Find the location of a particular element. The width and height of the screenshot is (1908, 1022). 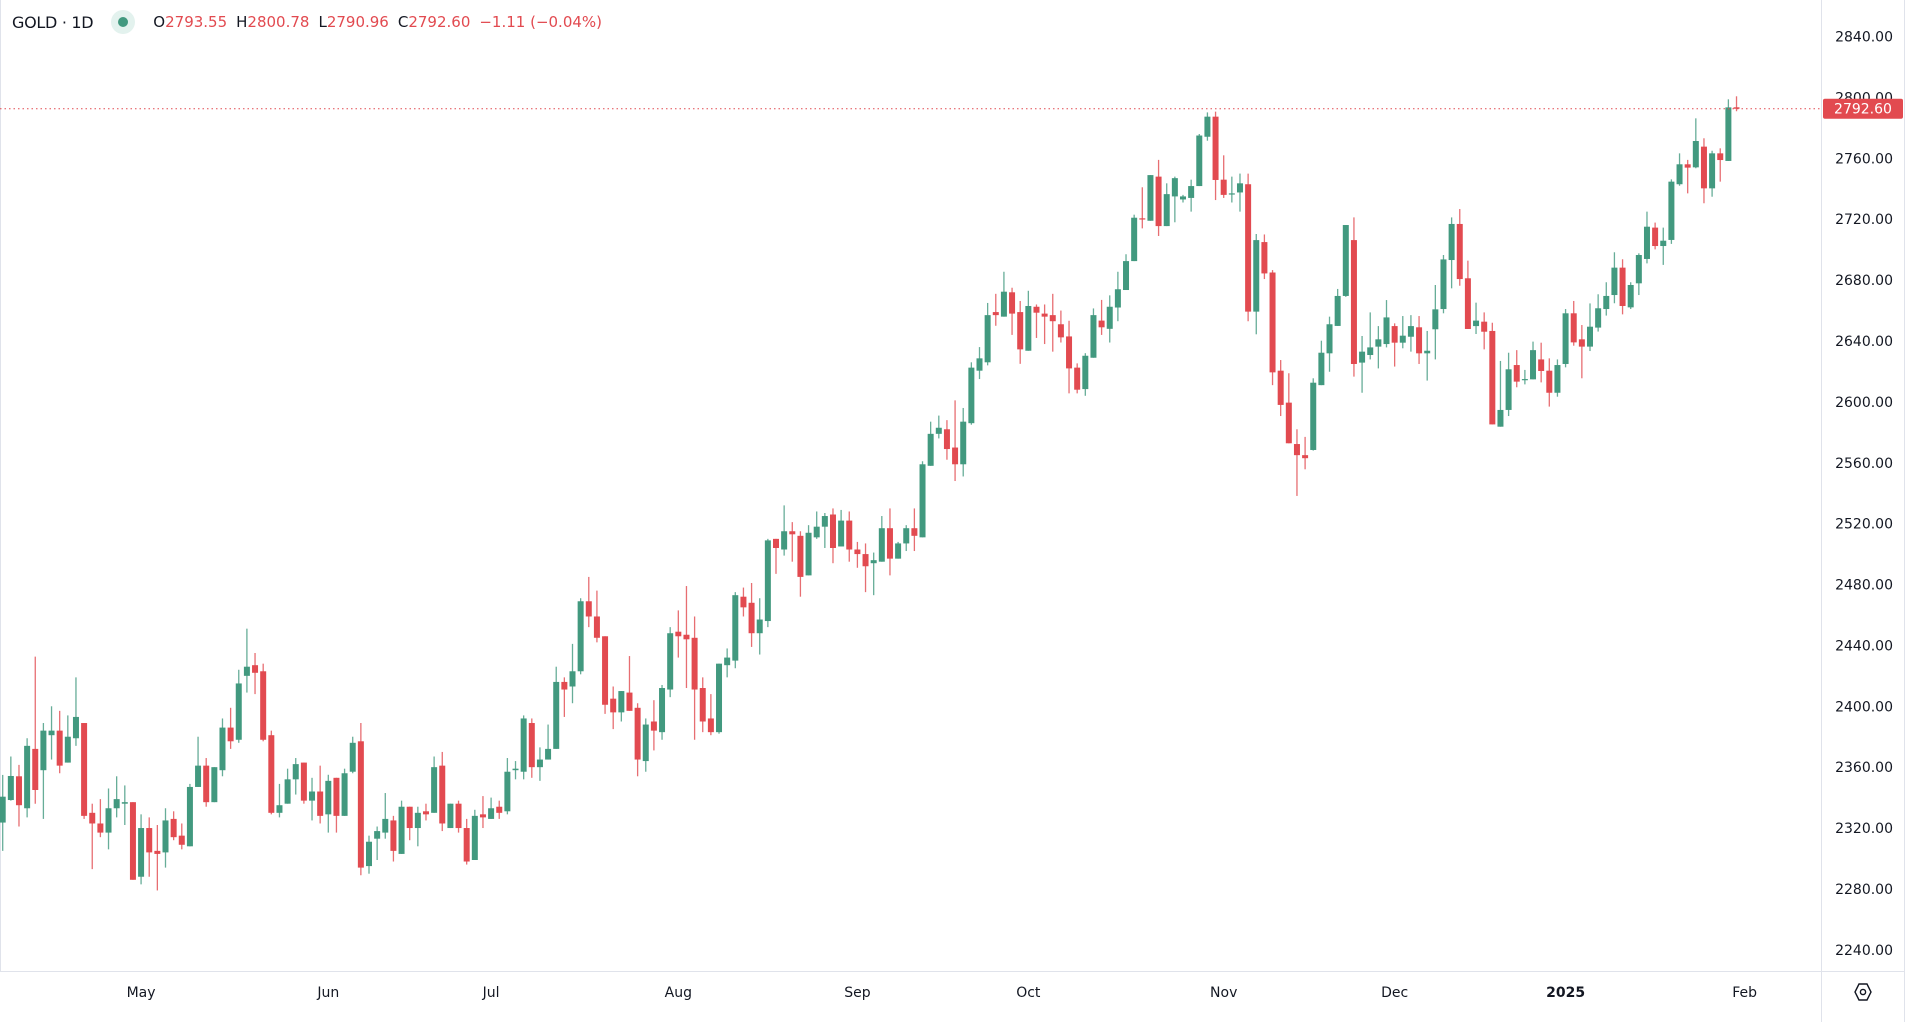

open-value: 2793.55 is located at coordinates (196, 22).